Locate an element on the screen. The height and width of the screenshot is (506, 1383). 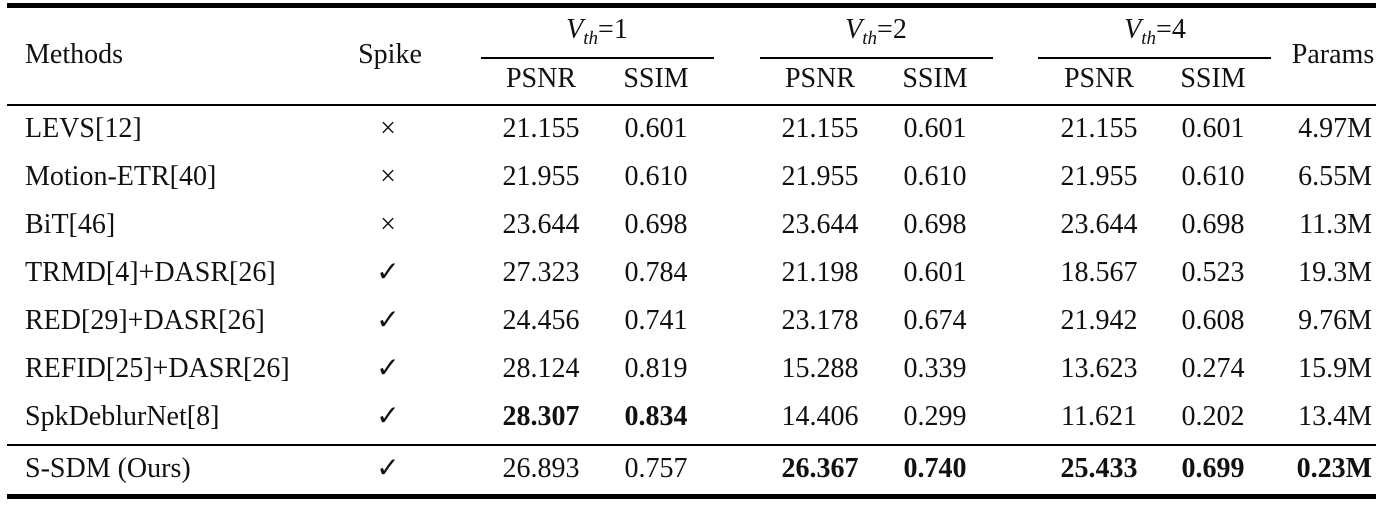
vth4-ssim-cell: 0.698 is located at coordinates (1213, 224).